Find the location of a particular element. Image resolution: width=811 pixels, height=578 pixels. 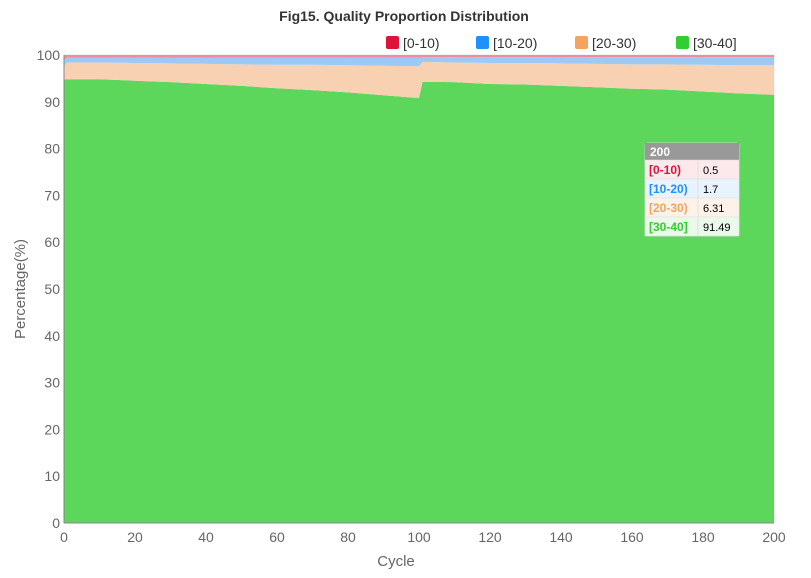

y-tick-label: 60 is located at coordinates (52, 242).